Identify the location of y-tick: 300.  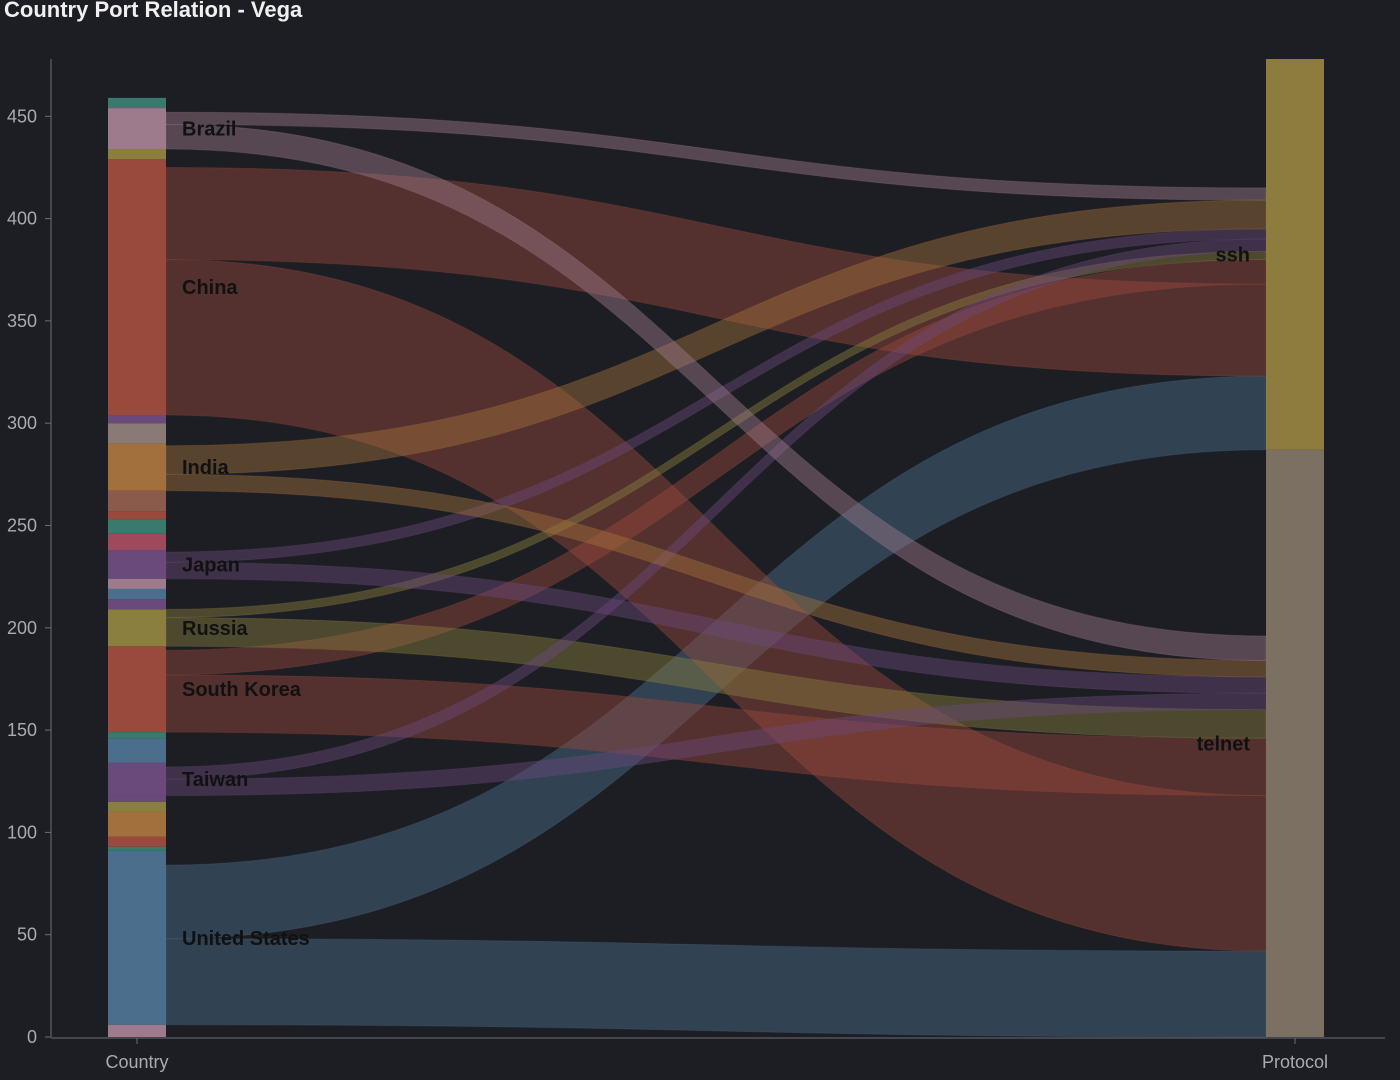
(29, 423).